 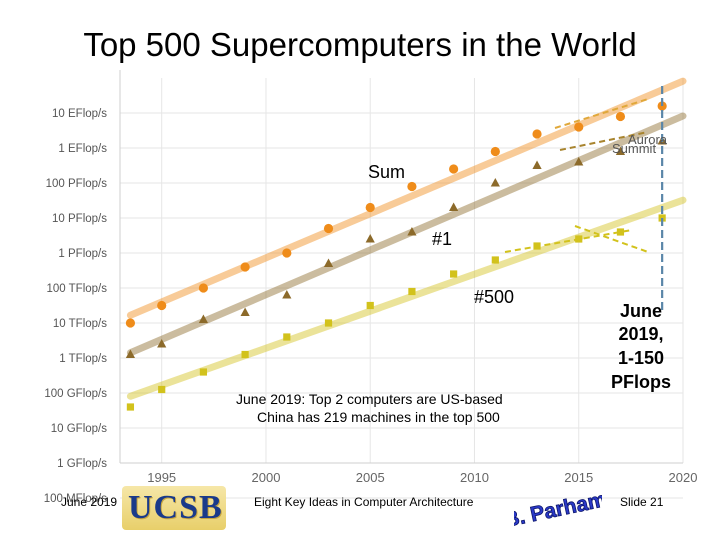 What do you see at coordinates (641, 358) in the screenshot?
I see `june-label-line-3: 1-150` at bounding box center [641, 358].